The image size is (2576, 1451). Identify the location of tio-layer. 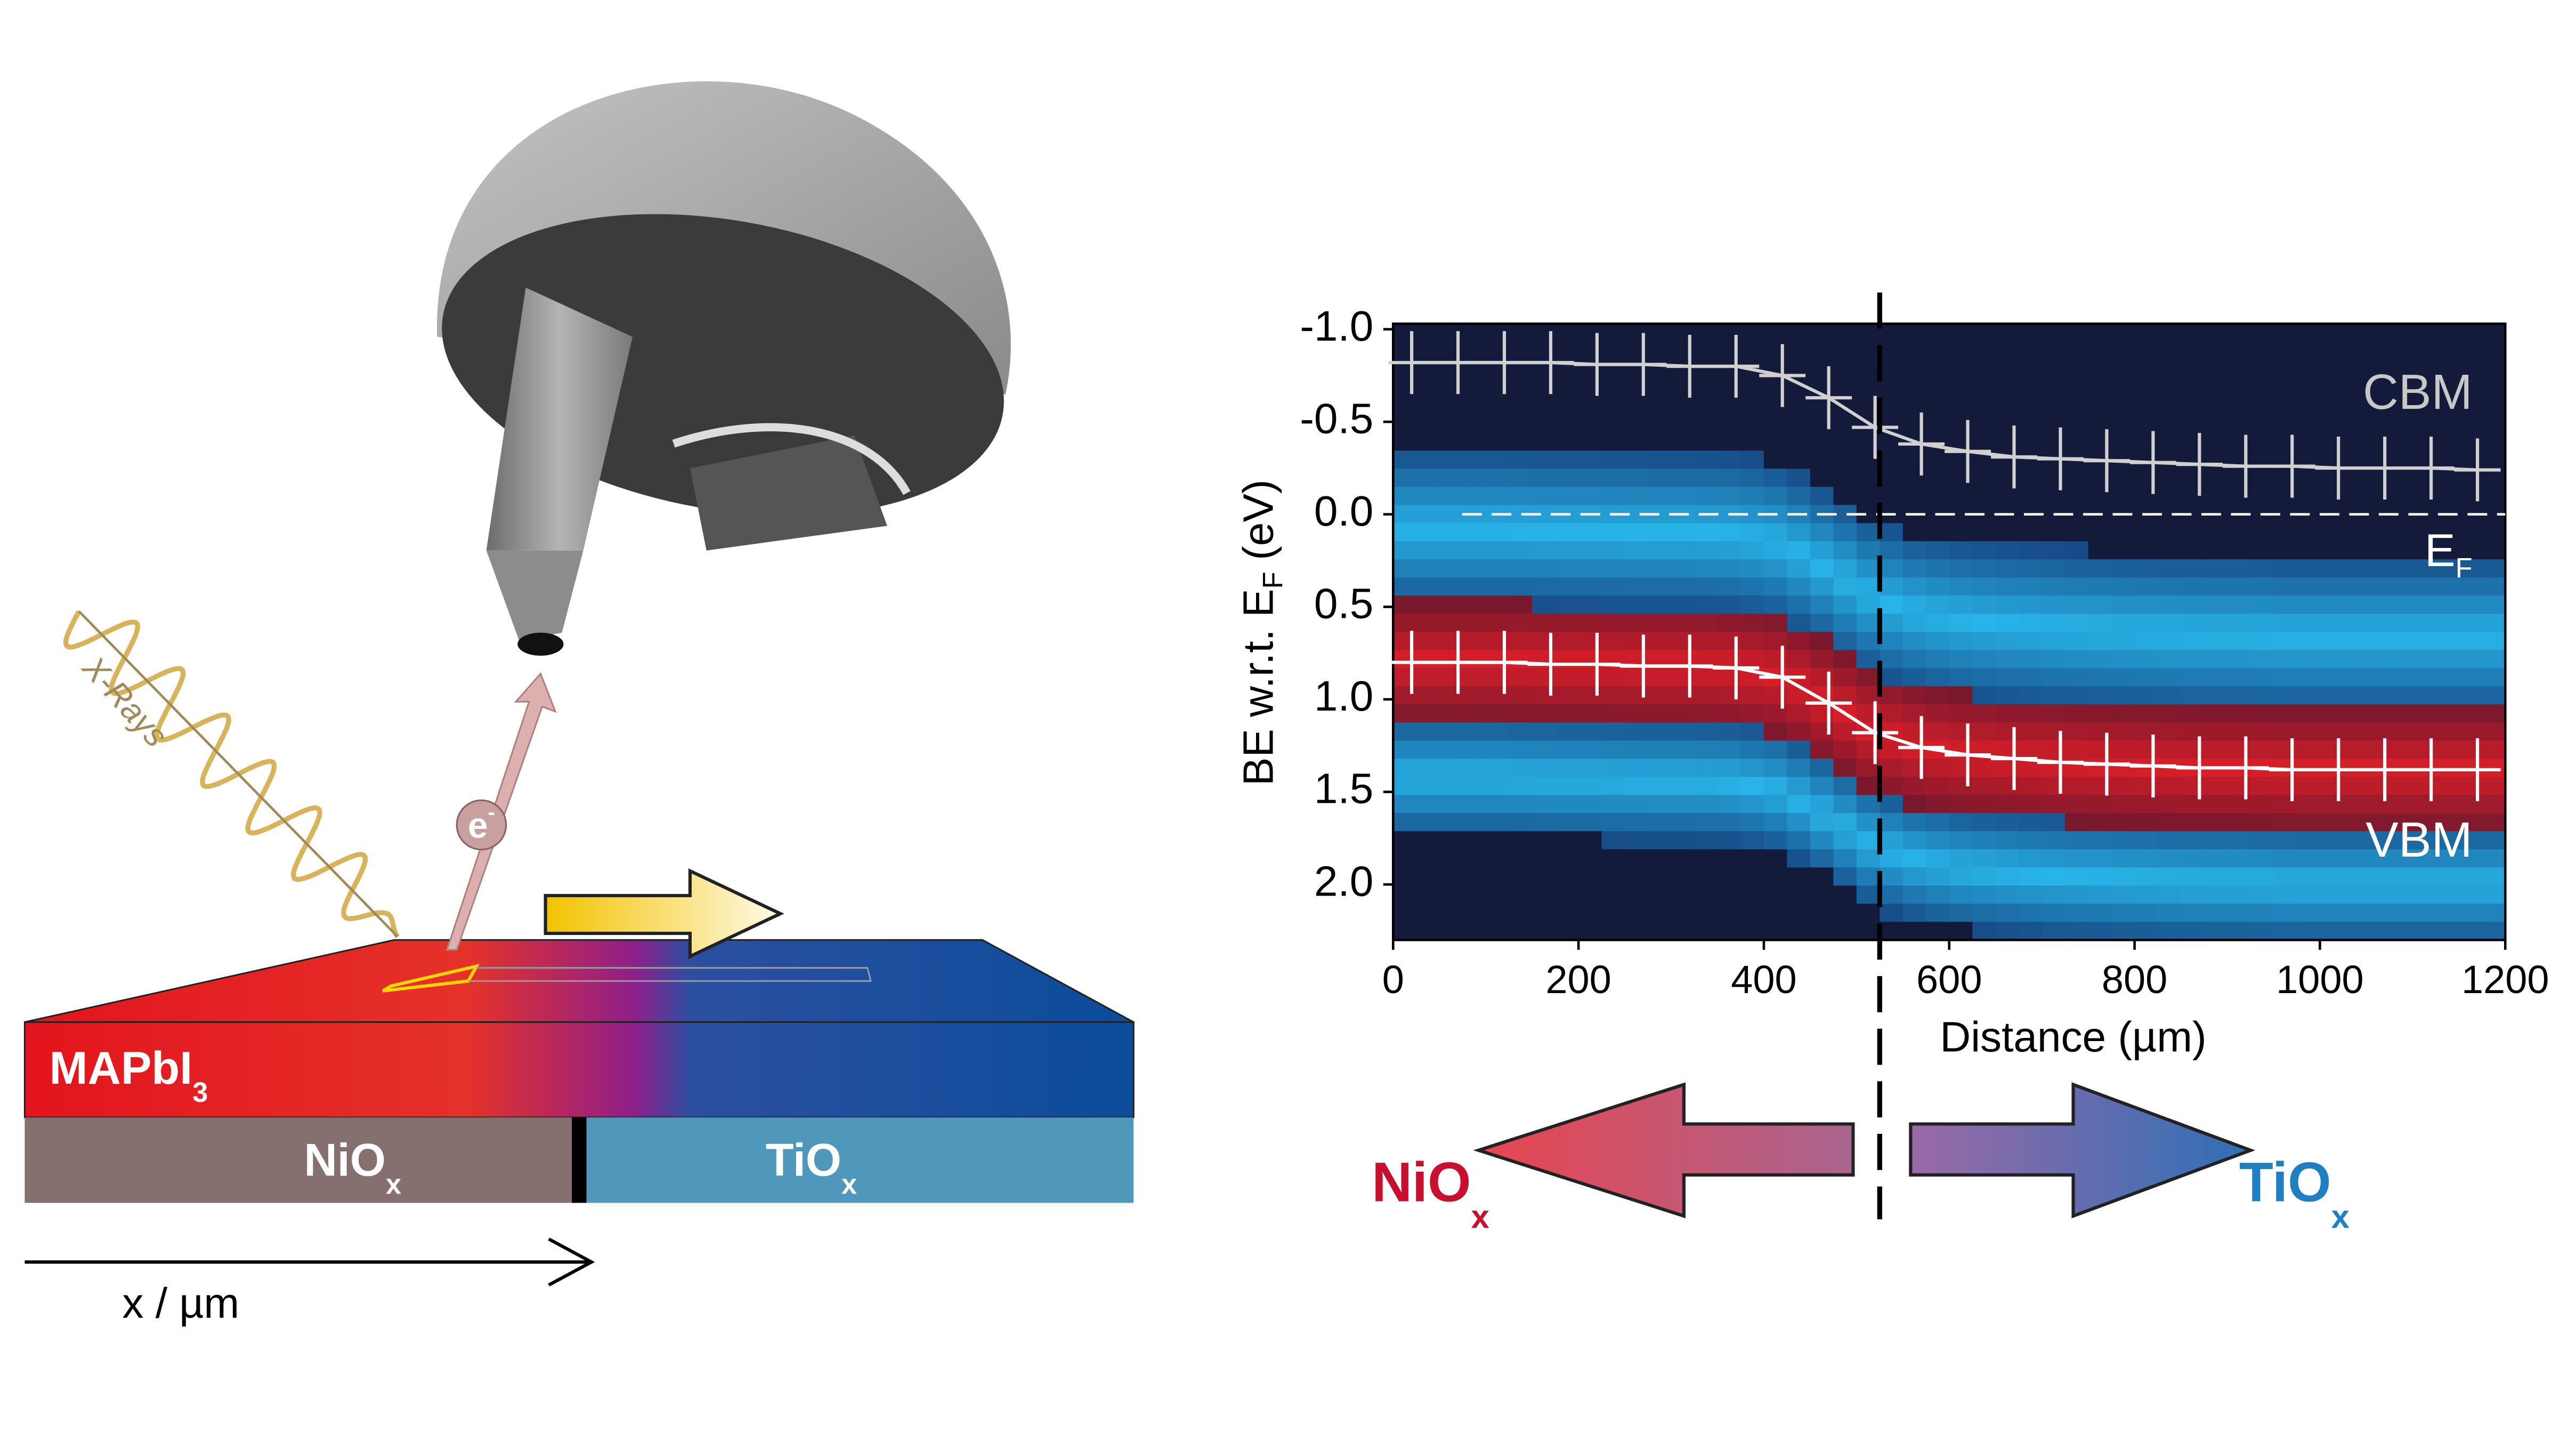
(860, 1160).